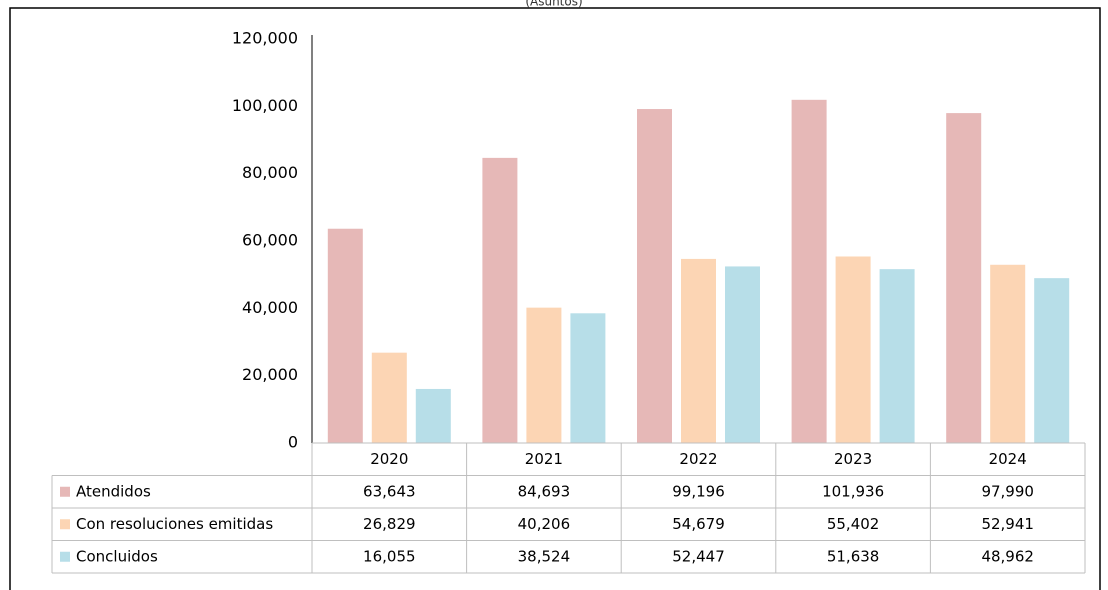 The width and height of the screenshot is (1108, 590). I want to click on legend-label: Concluidos, so click(117, 556).